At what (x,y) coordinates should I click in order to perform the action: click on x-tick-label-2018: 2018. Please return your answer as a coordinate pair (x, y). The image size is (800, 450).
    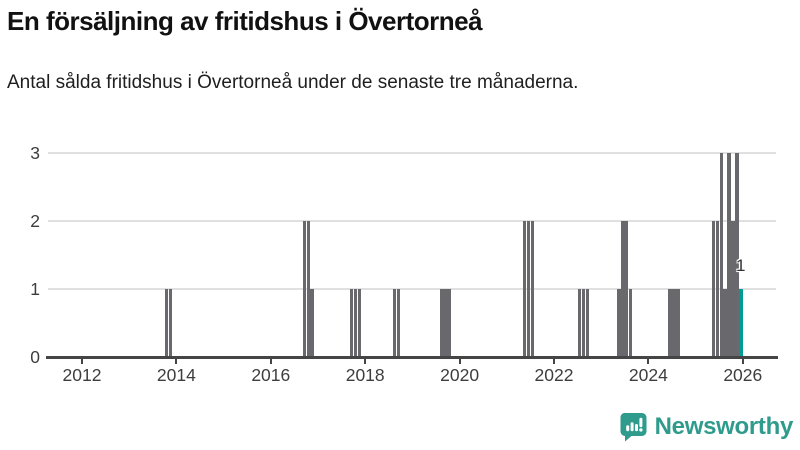
    Looking at the image, I should click on (365, 375).